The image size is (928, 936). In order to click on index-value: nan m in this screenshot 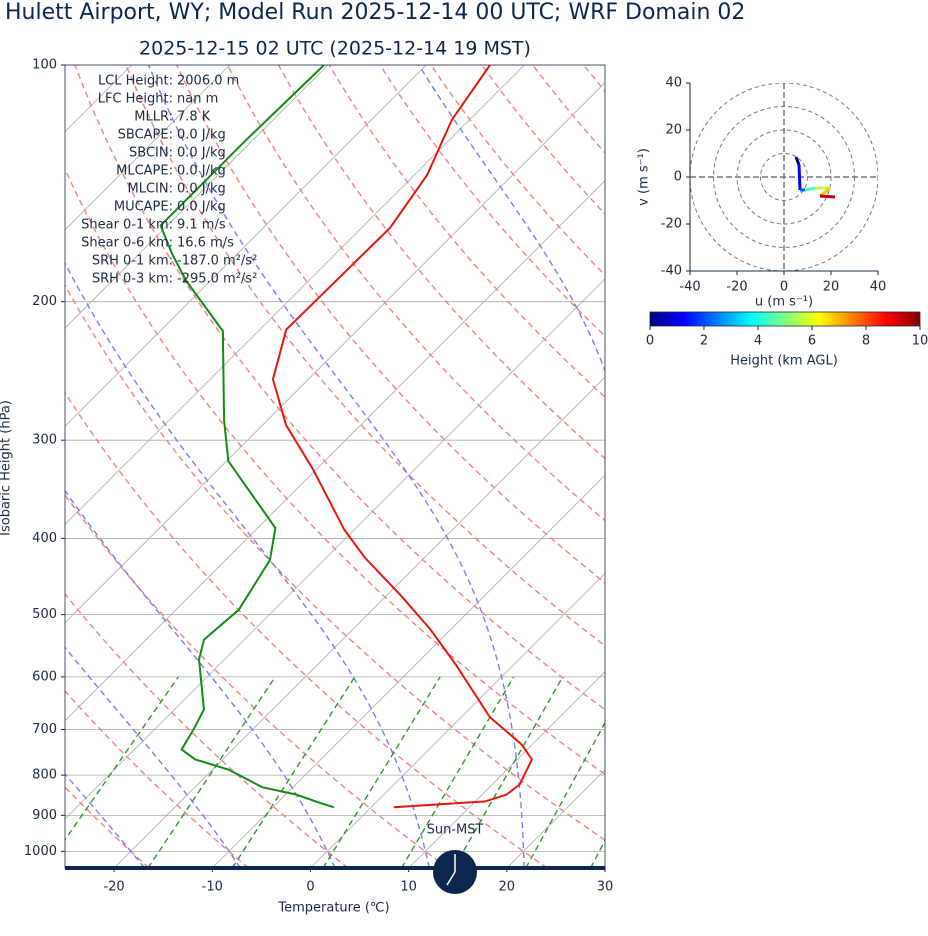, I will do `click(197, 99)`.